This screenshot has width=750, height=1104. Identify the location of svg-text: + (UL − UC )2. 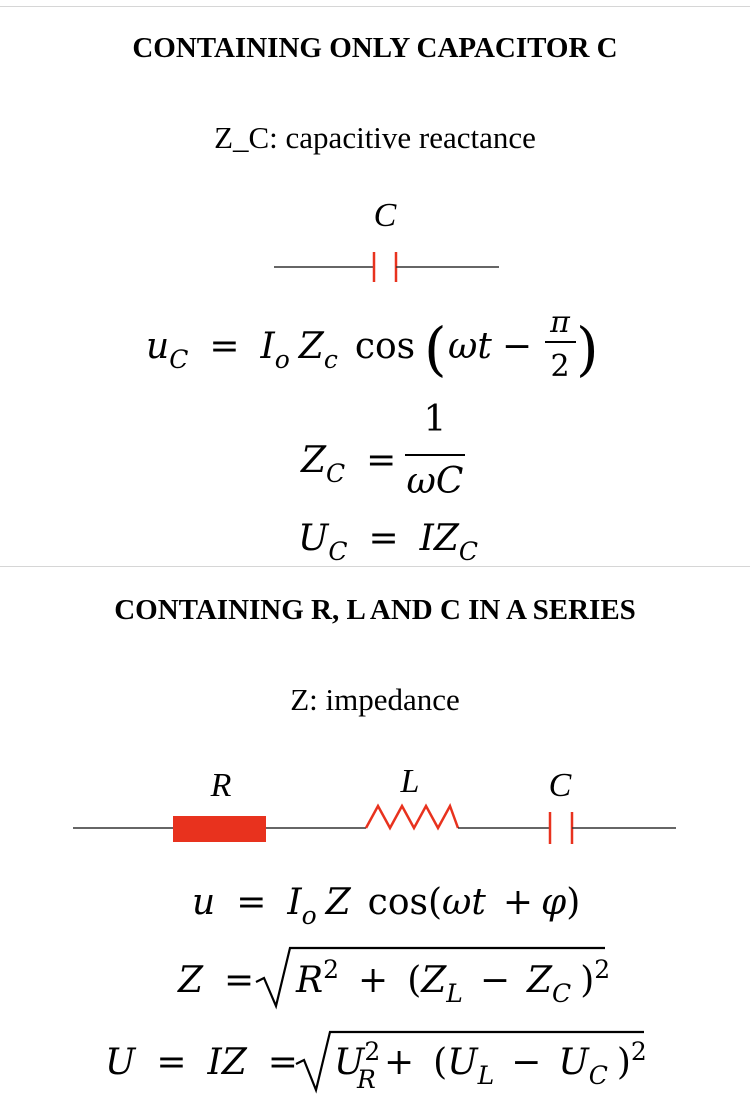
(515, 1064).